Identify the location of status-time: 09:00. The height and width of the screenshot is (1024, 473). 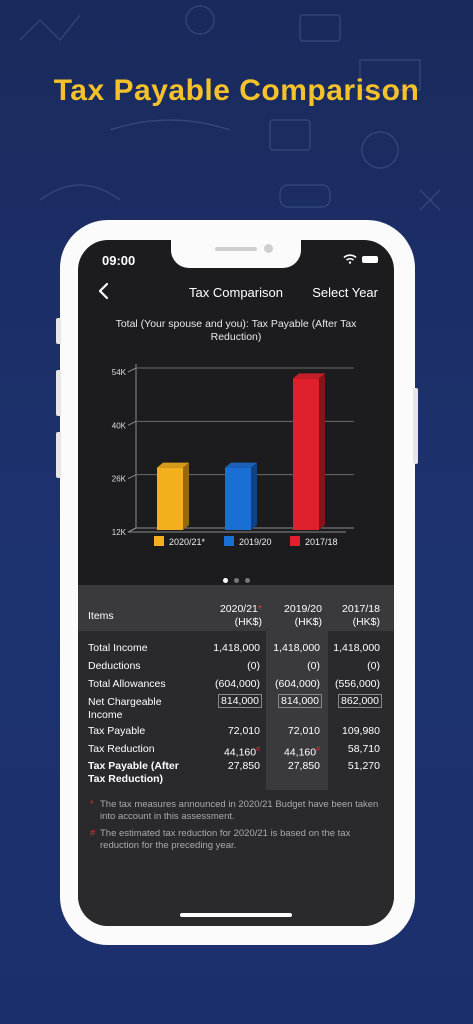
(119, 260).